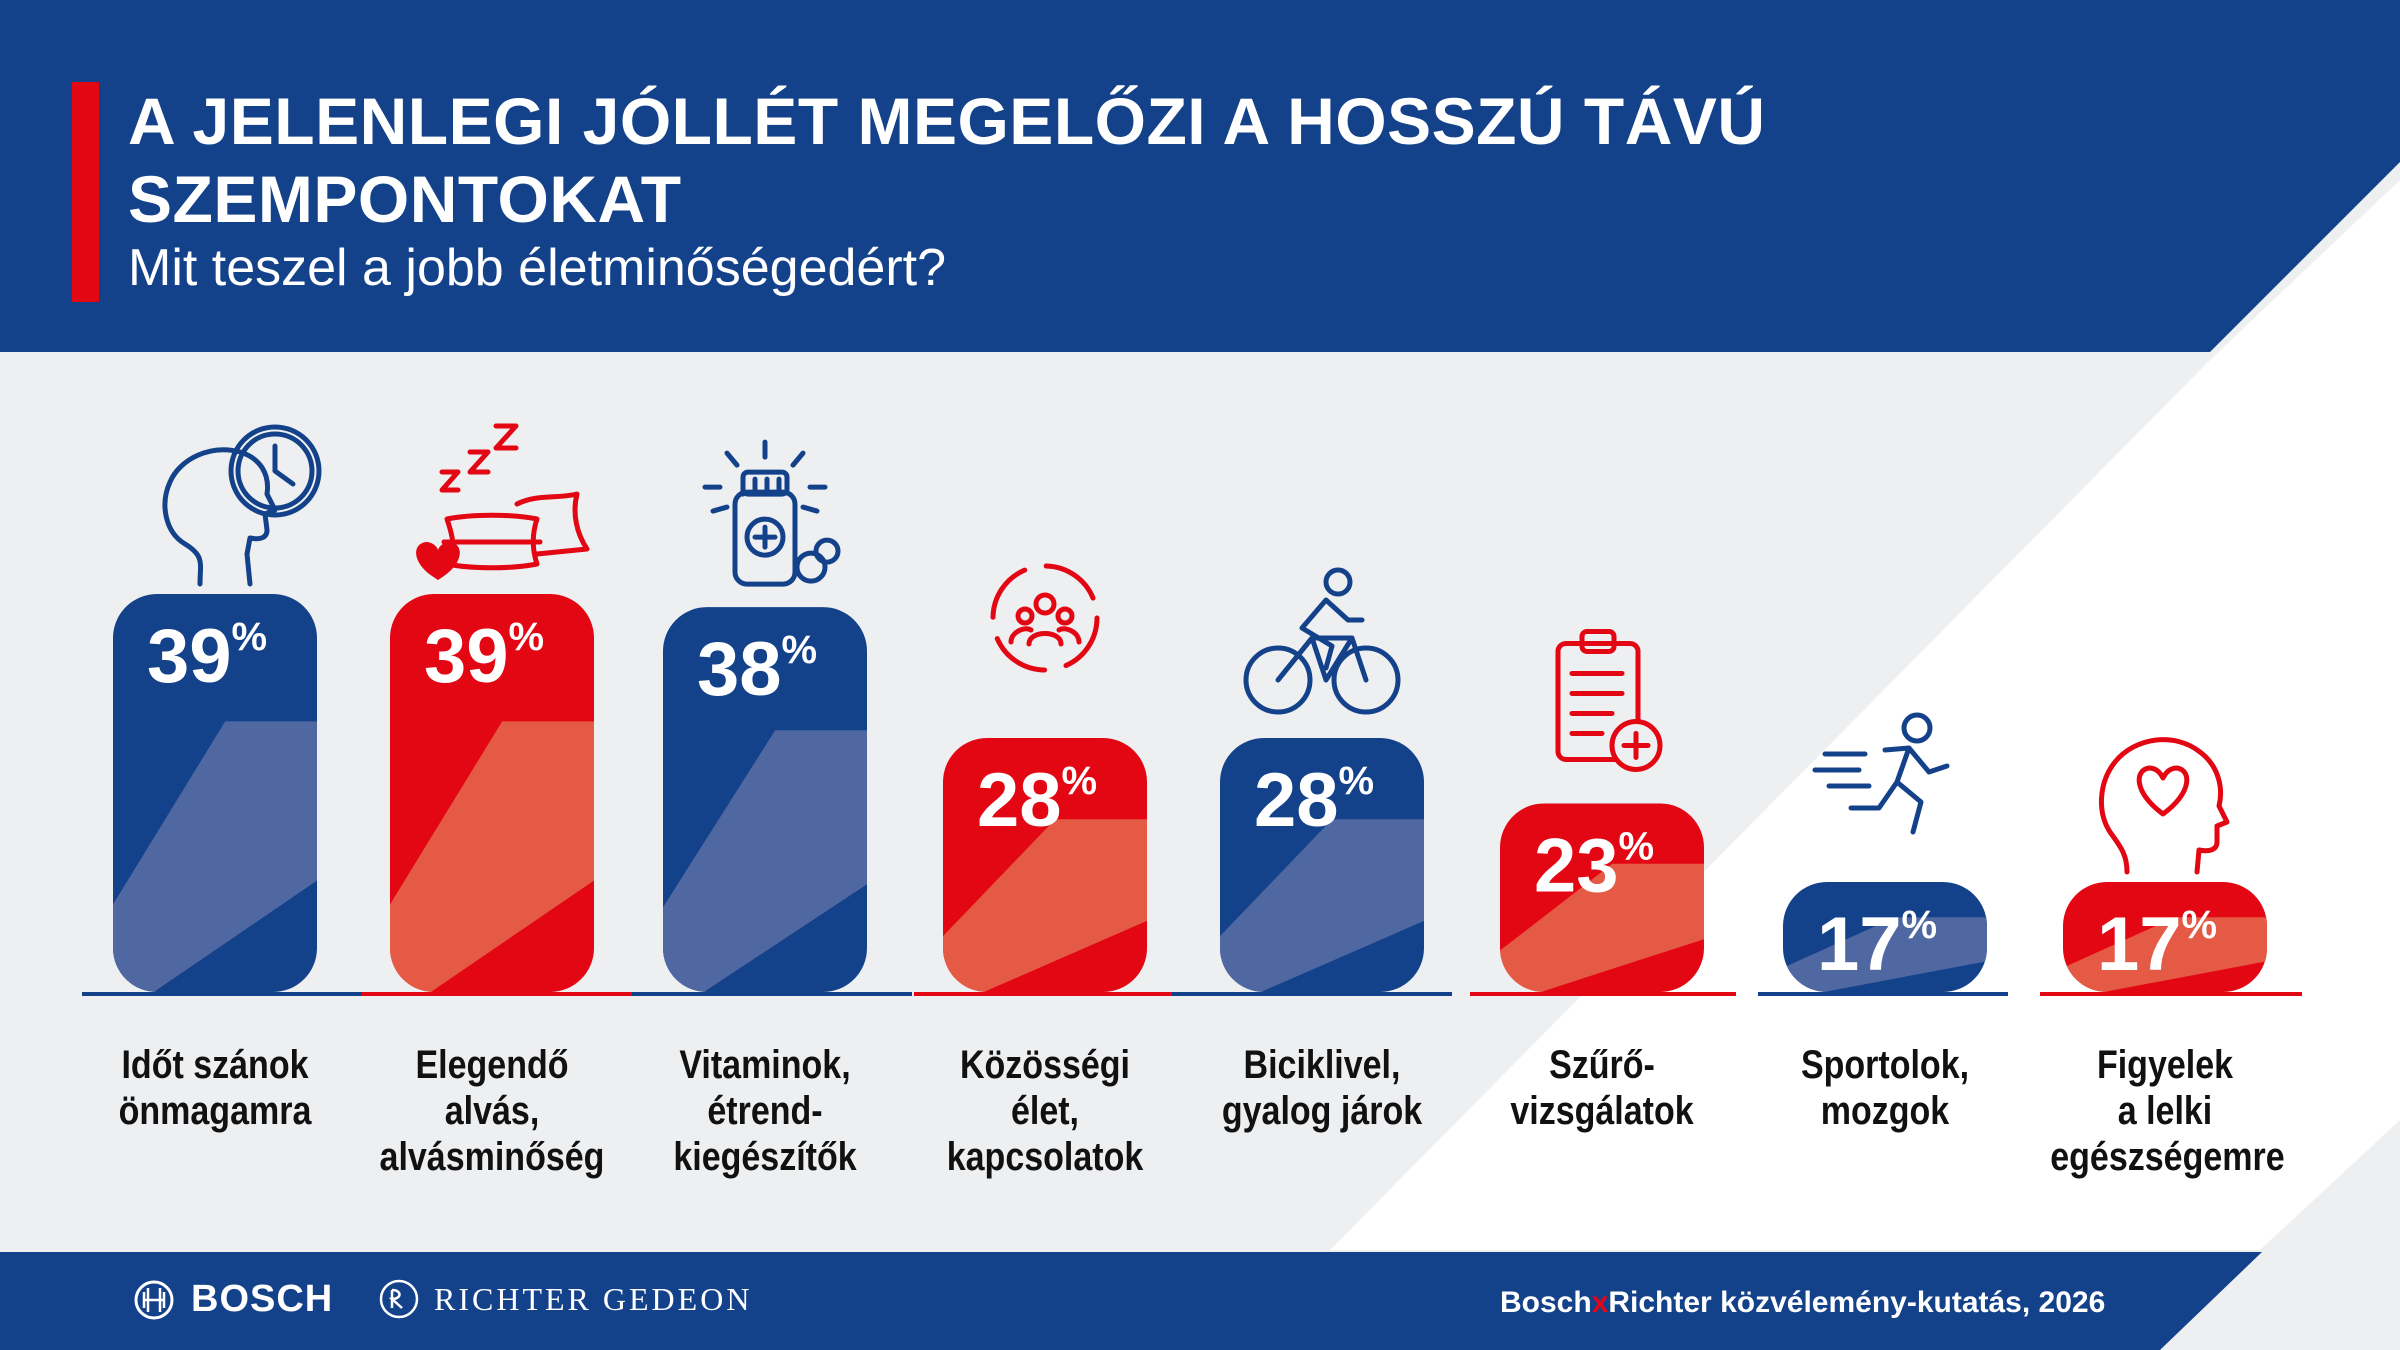 The width and height of the screenshot is (2400, 1350). I want to click on richter-wordmark: RICHTER GEDEON, so click(593, 1298).